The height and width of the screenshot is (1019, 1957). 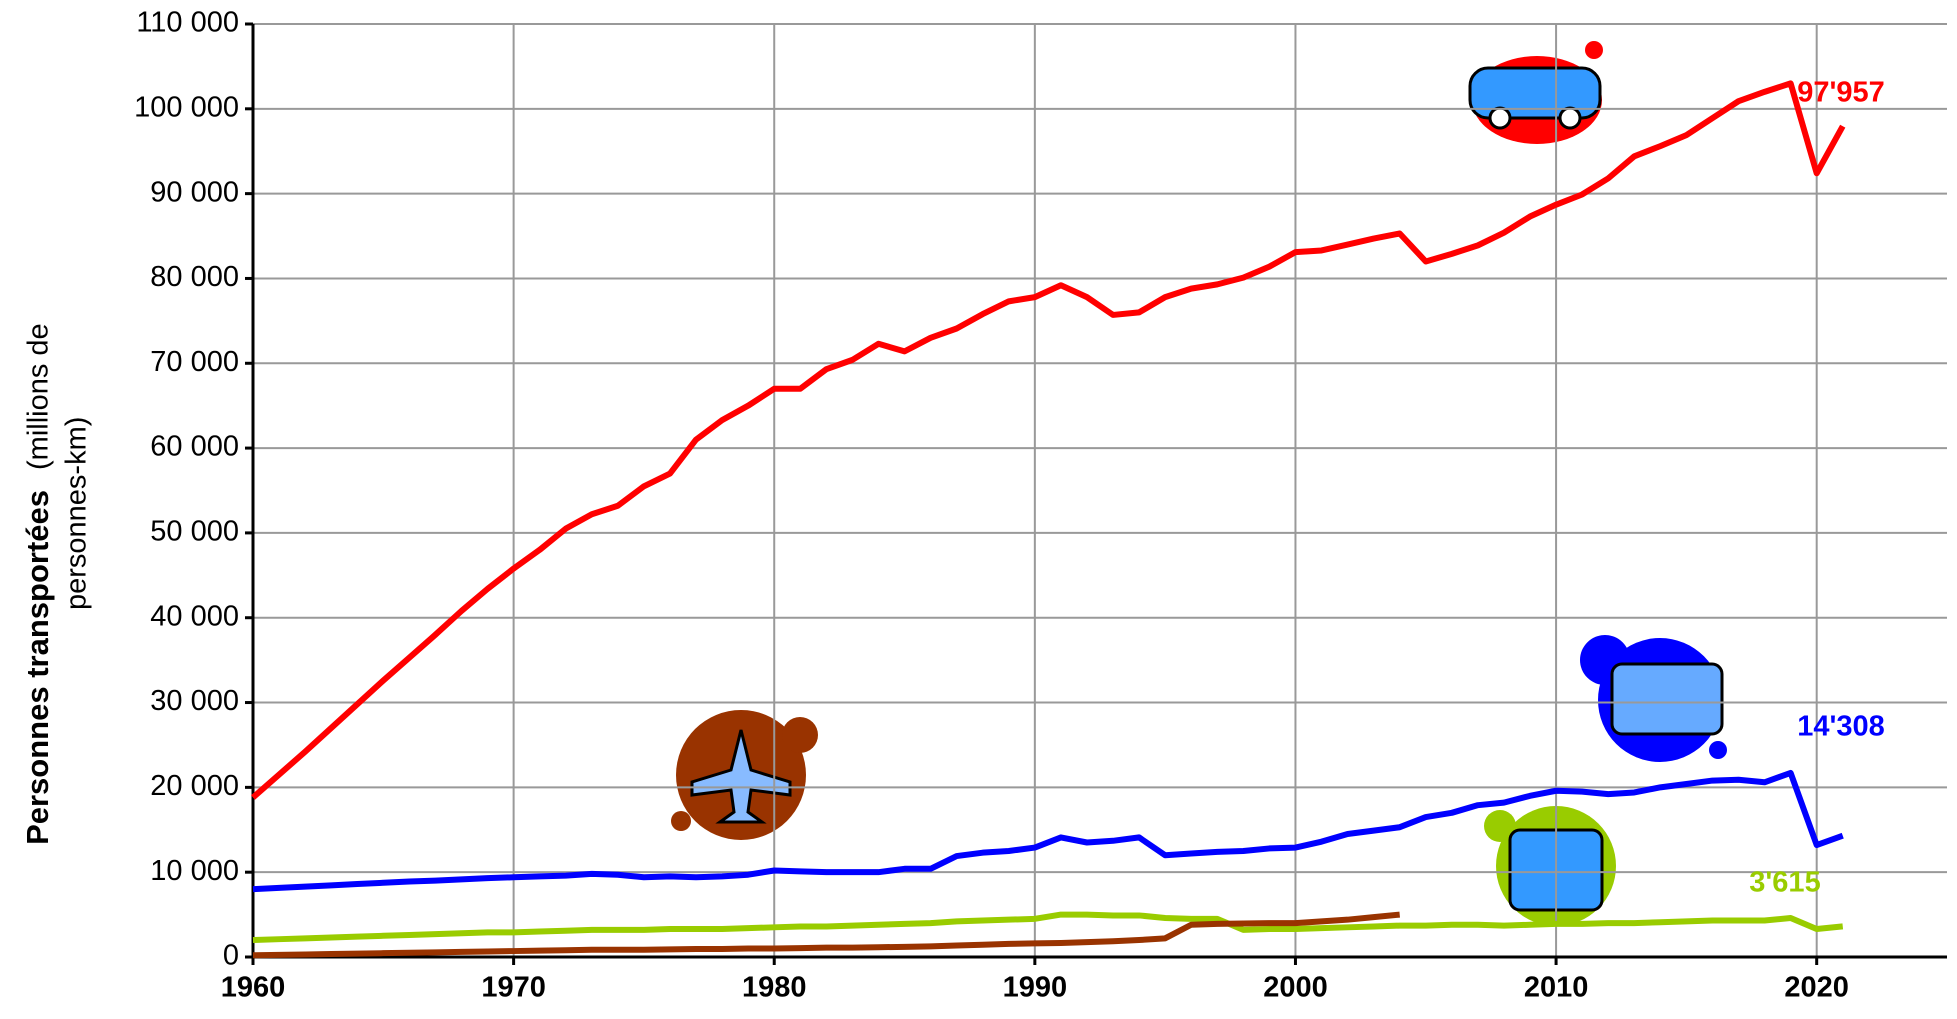 What do you see at coordinates (194, 362) in the screenshot?
I see `y-tick-label: 70 000` at bounding box center [194, 362].